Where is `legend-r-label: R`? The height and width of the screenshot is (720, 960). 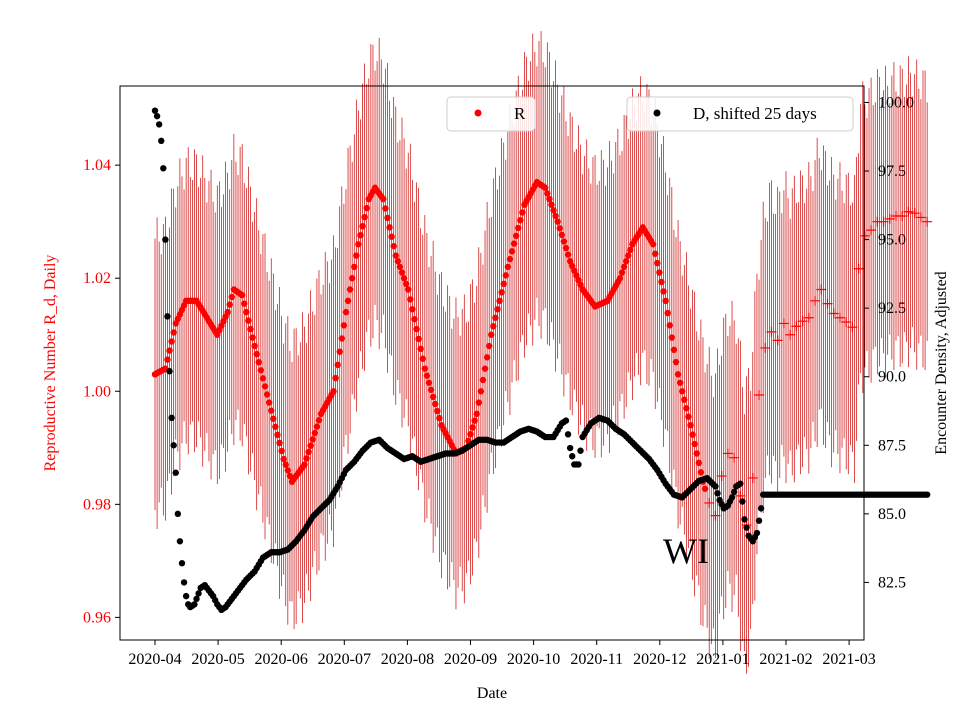
legend-r-label: R is located at coordinates (520, 113).